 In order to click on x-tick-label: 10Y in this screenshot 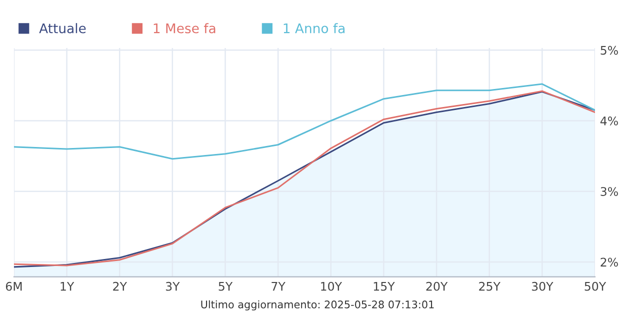, I will do `click(331, 286)`.